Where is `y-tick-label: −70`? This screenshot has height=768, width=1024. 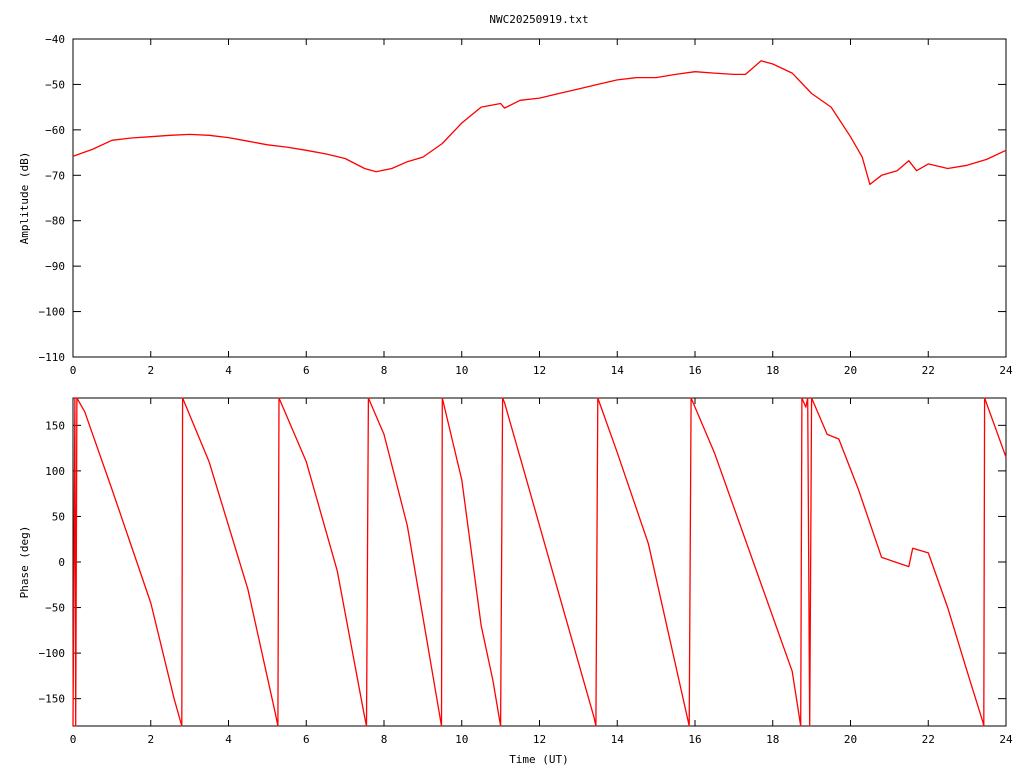 y-tick-label: −70 is located at coordinates (55, 175).